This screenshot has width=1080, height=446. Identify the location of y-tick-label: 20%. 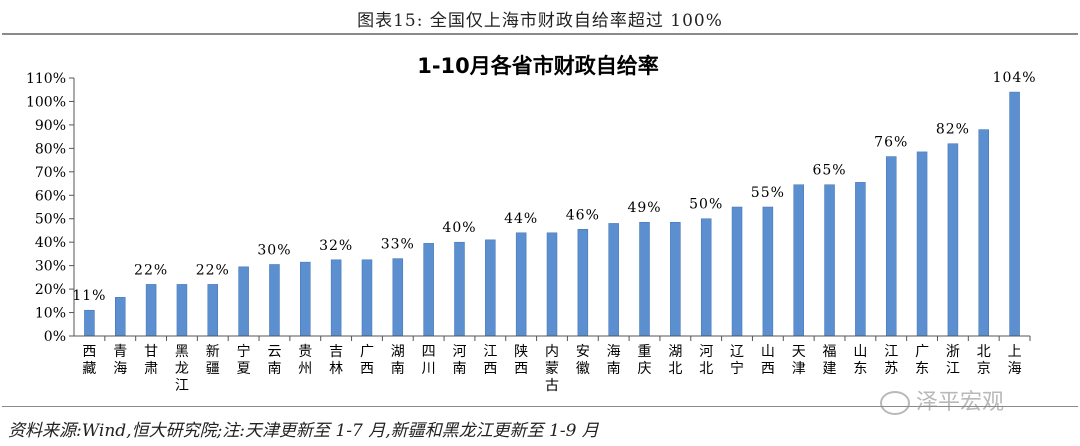
(50, 290).